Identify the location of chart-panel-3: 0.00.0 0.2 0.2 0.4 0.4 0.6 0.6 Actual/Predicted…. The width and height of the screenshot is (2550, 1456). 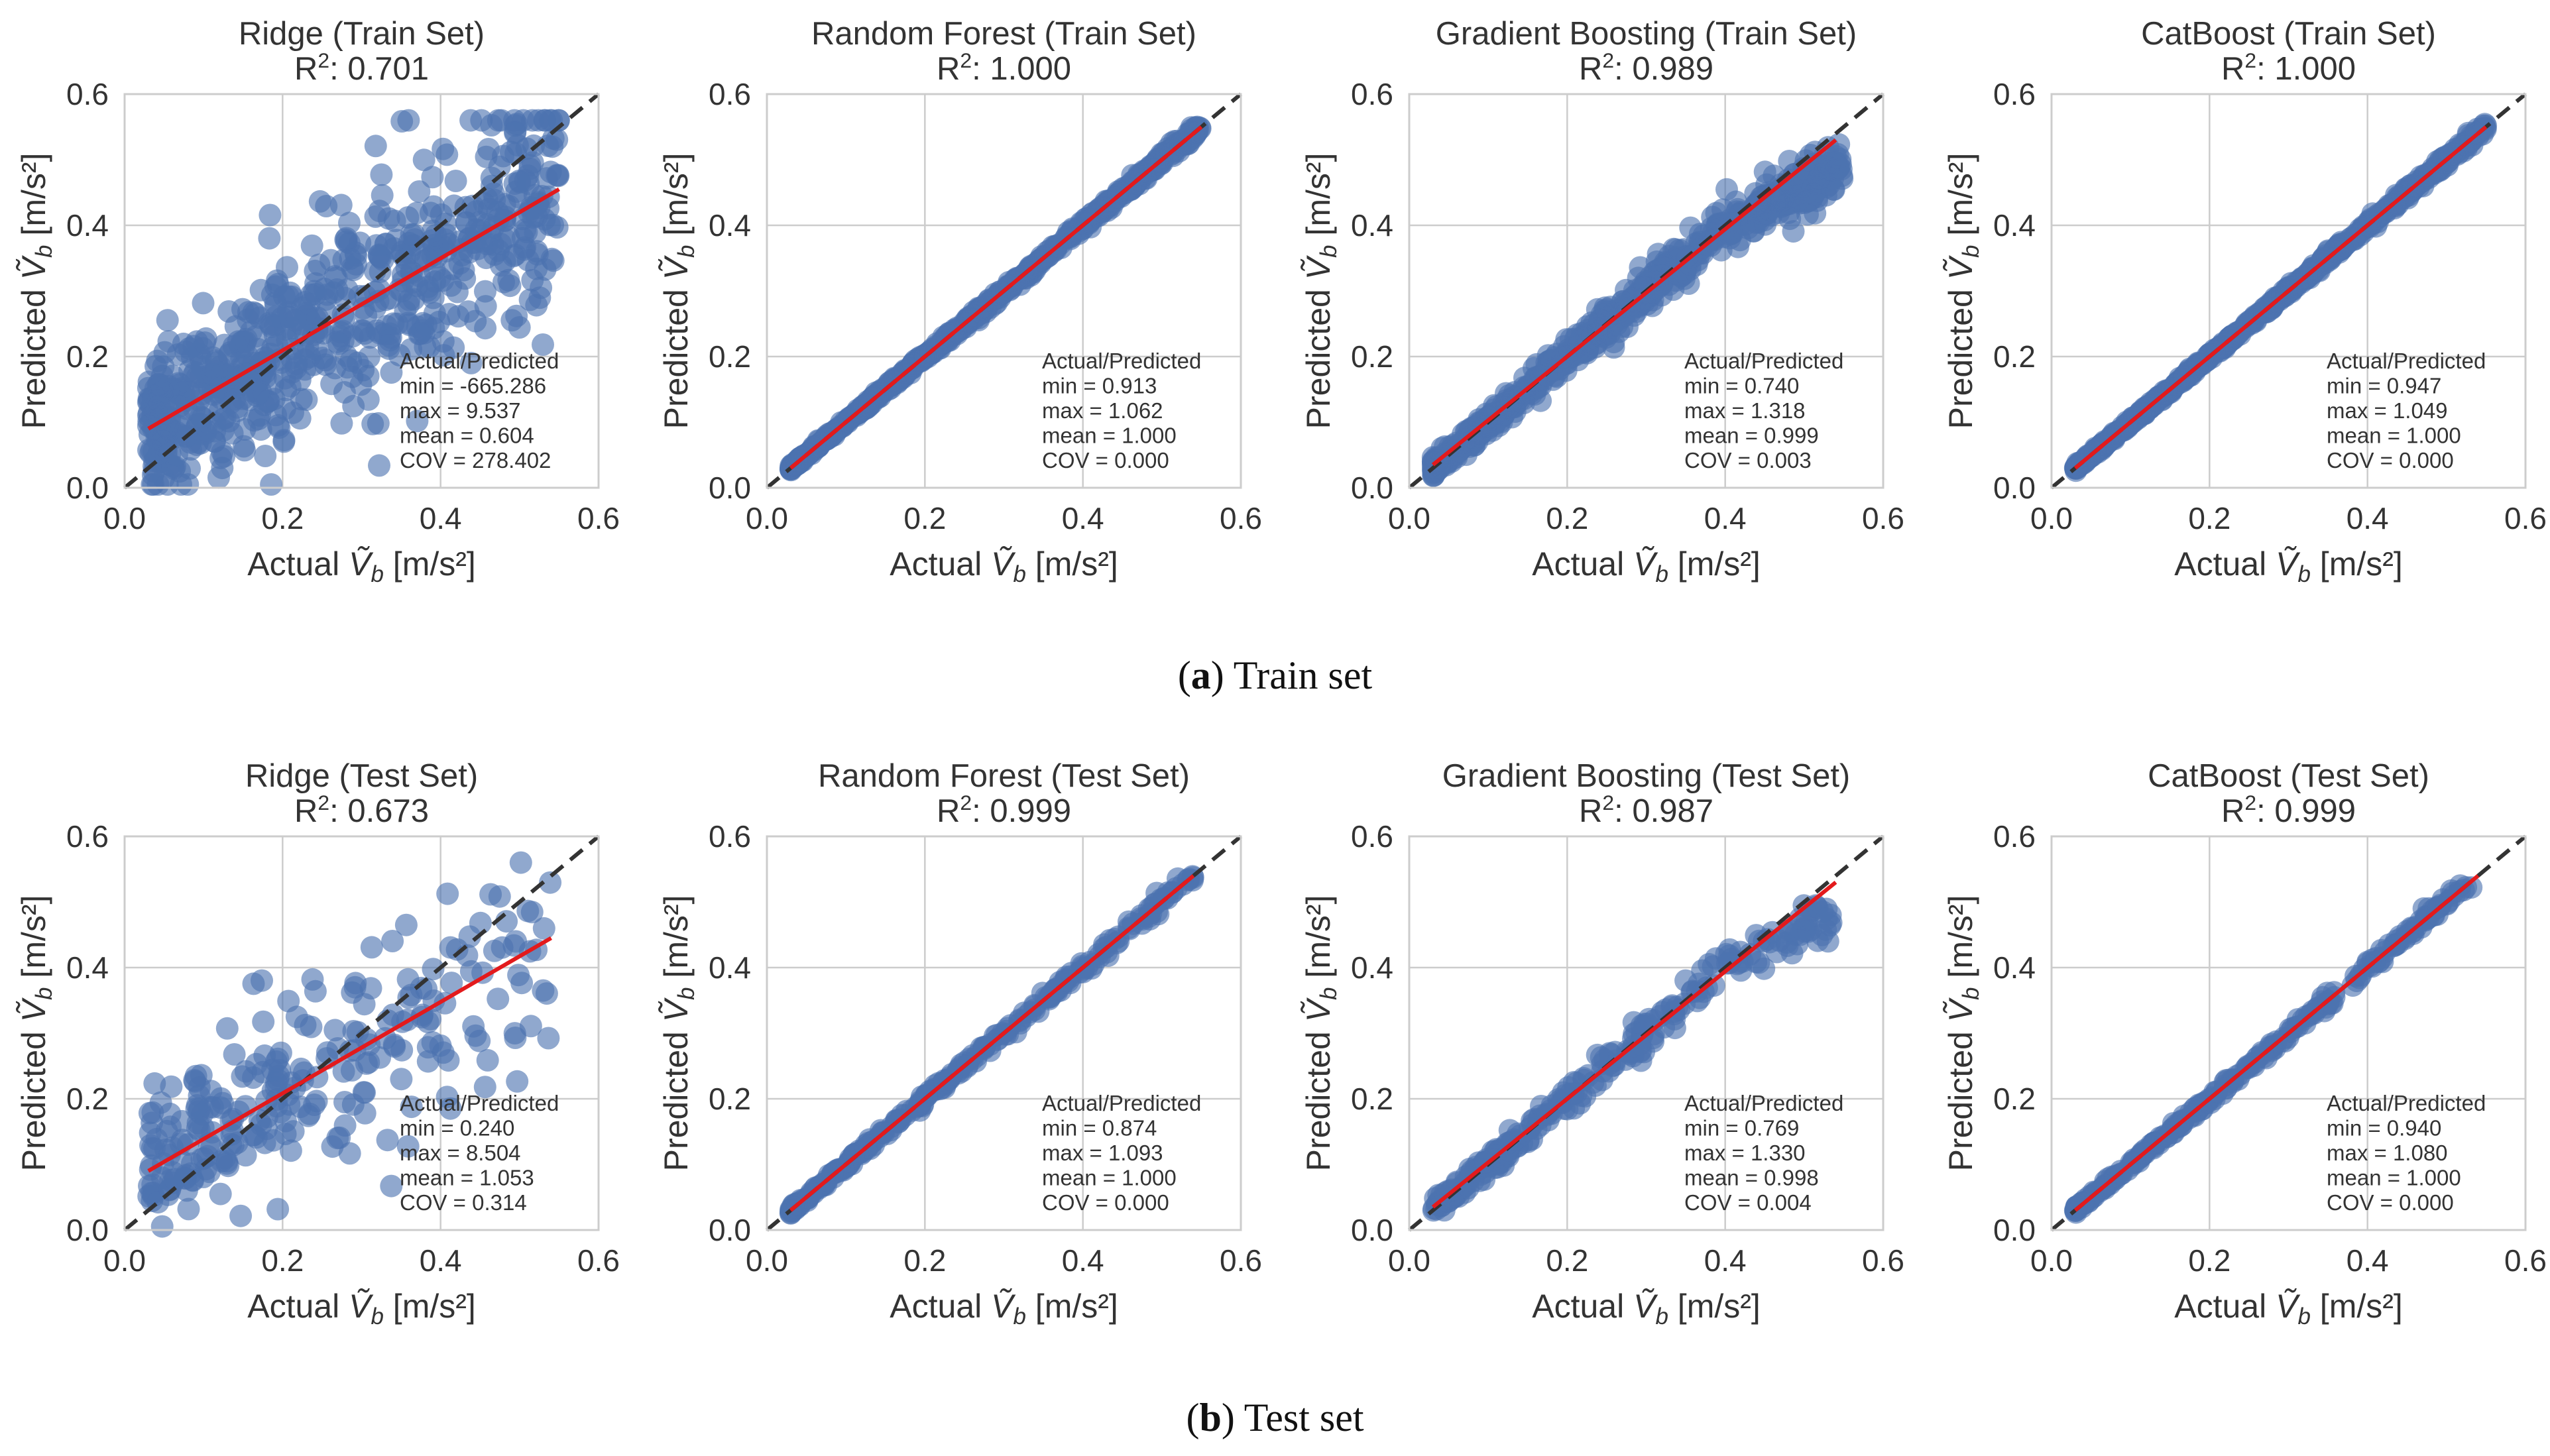
(1602, 301).